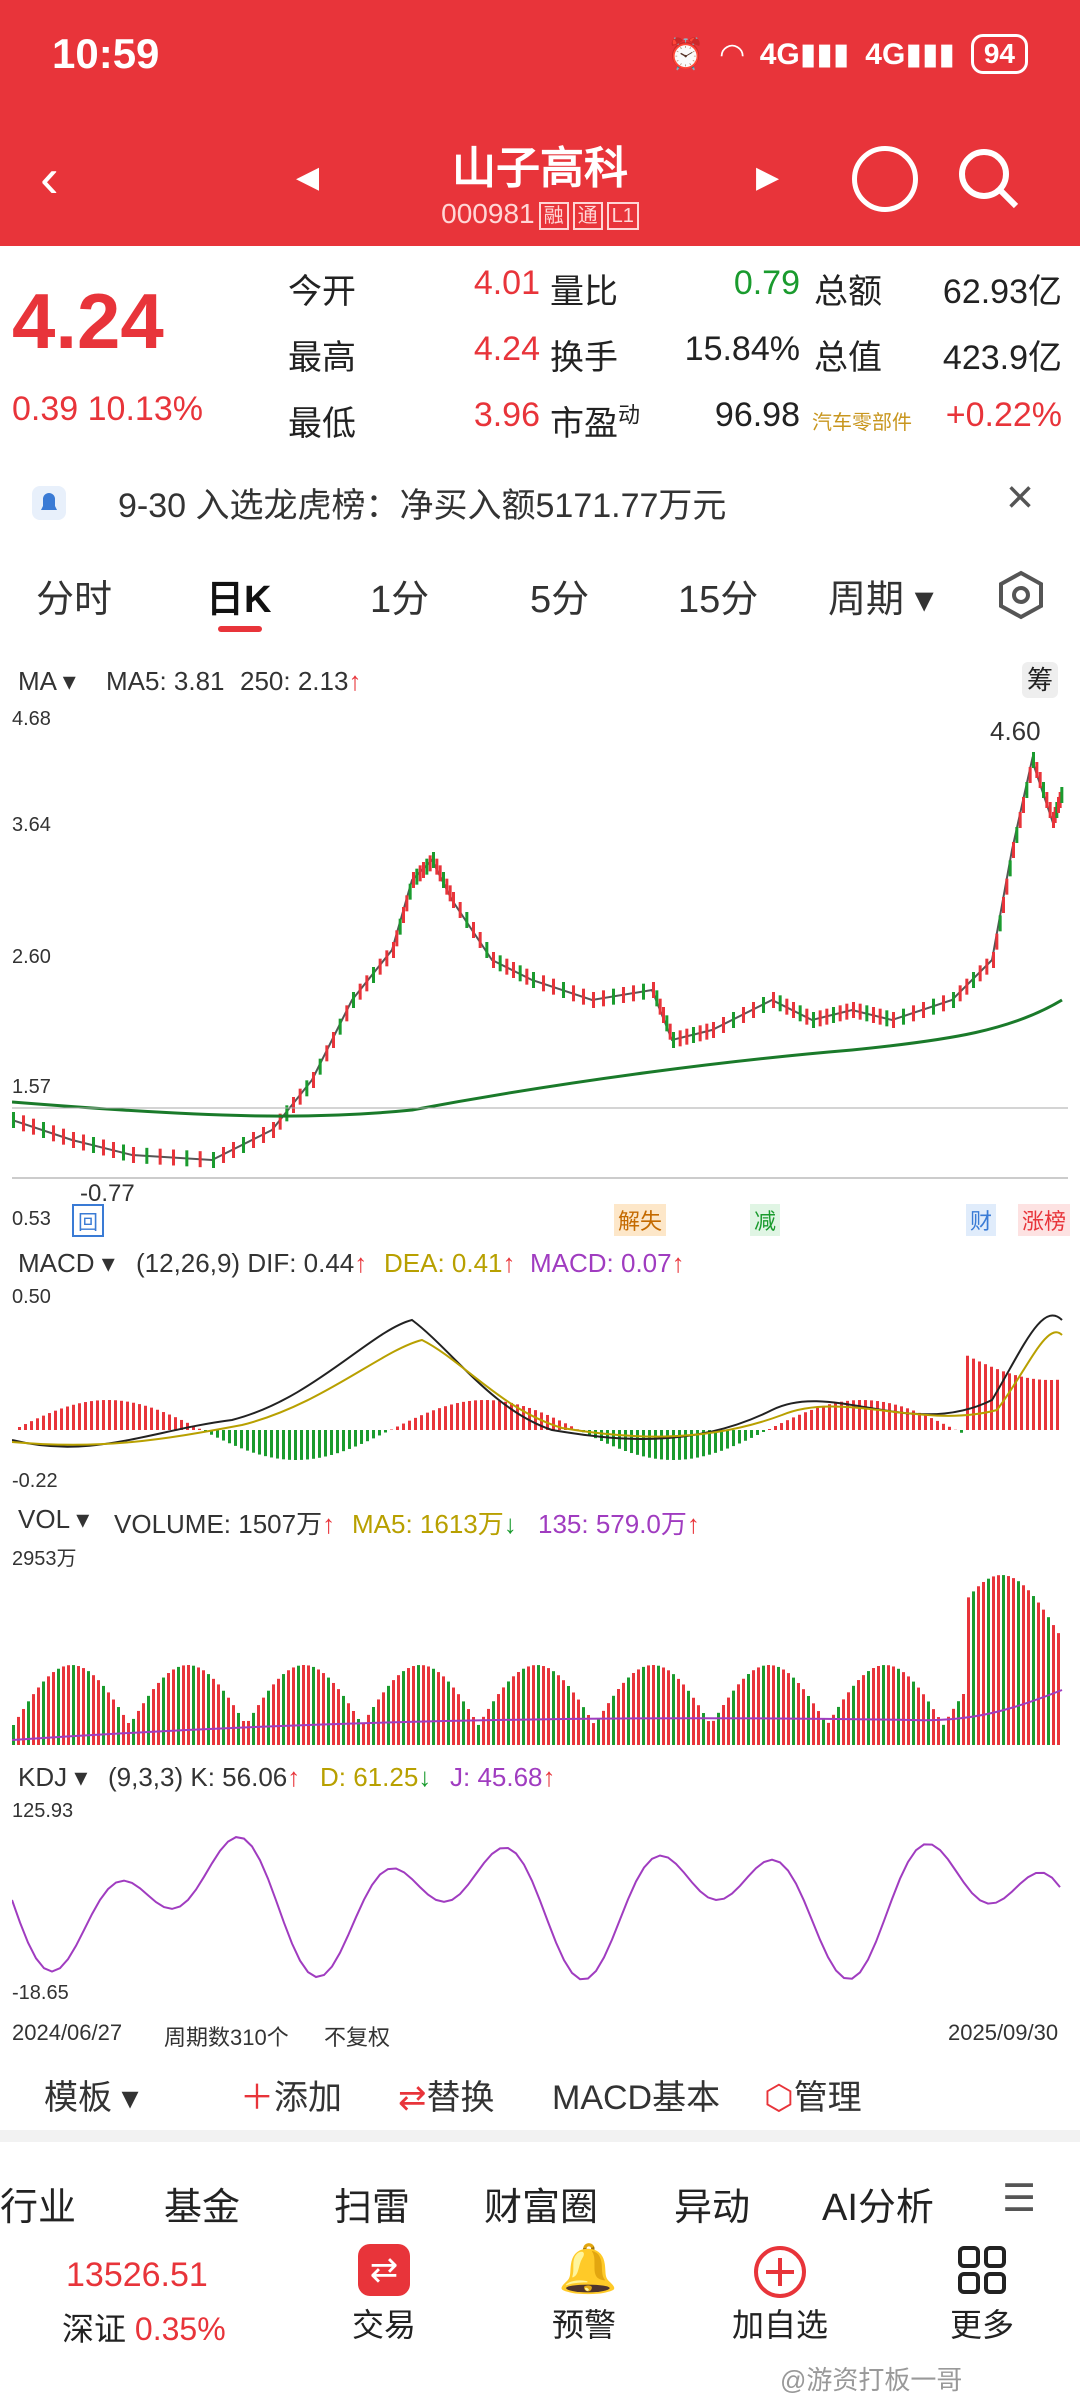 This screenshot has height=2400, width=1080. What do you see at coordinates (446, 2098) in the screenshot?
I see `replace-button: ⇄替换` at bounding box center [446, 2098].